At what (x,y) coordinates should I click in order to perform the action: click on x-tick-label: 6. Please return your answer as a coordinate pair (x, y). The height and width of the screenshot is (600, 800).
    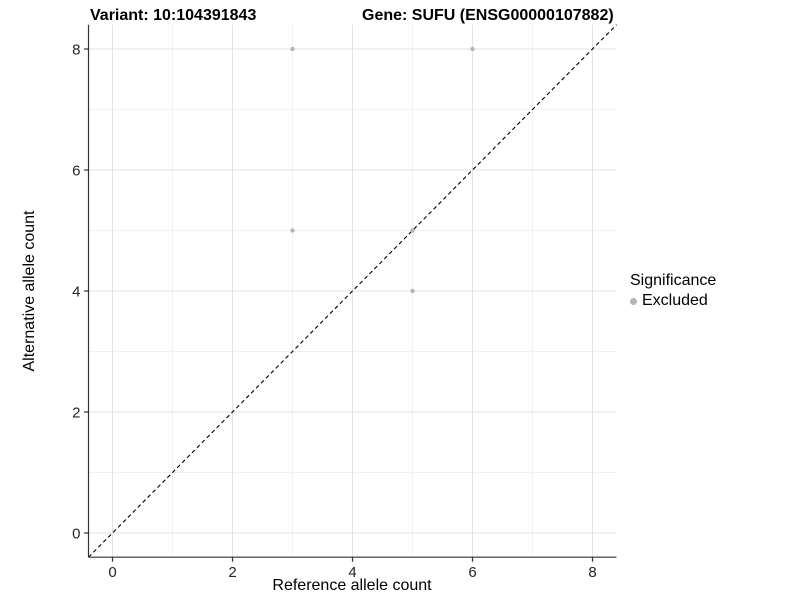
    Looking at the image, I should click on (472, 572).